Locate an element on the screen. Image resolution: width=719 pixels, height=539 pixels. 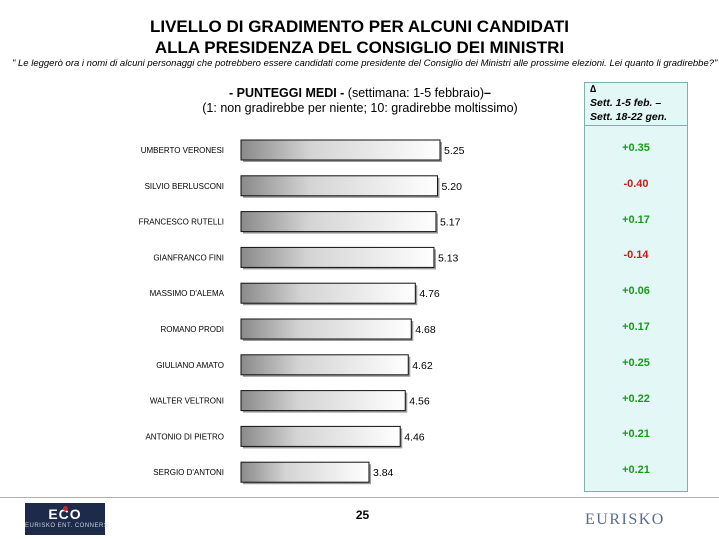
value-label: 5.25 is located at coordinates (454, 151).